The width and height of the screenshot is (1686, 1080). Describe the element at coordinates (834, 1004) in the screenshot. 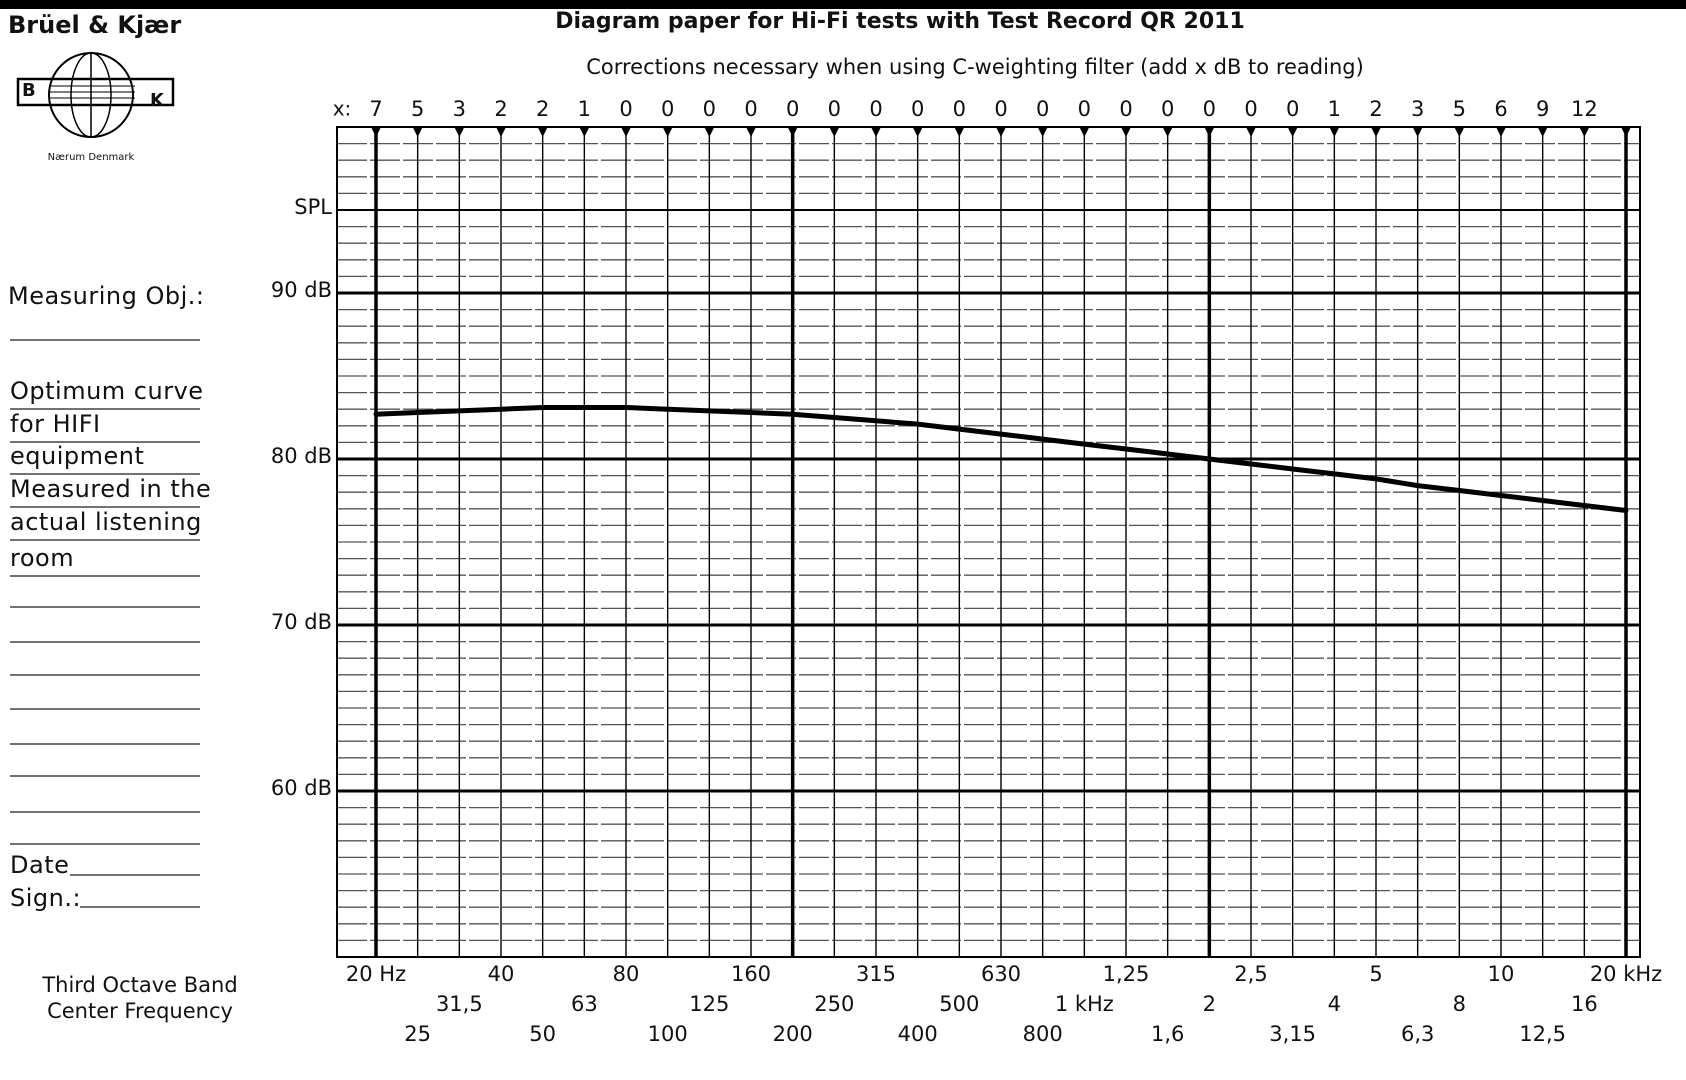

I see `x-tick-label: 250` at that location.